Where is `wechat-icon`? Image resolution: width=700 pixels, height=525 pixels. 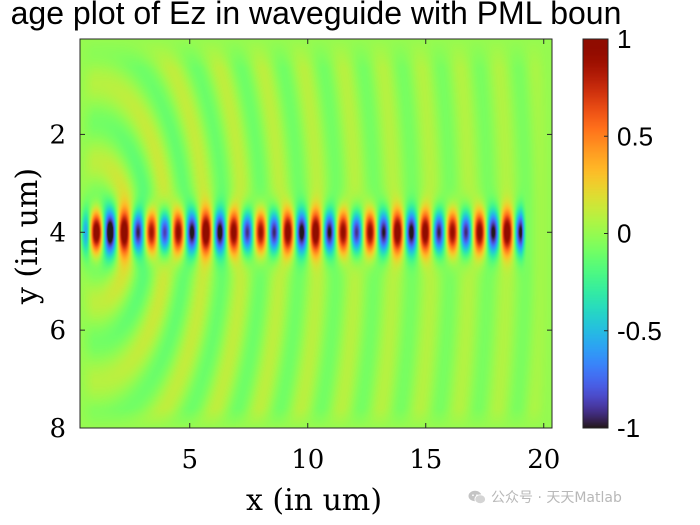 wechat-icon is located at coordinates (477, 497).